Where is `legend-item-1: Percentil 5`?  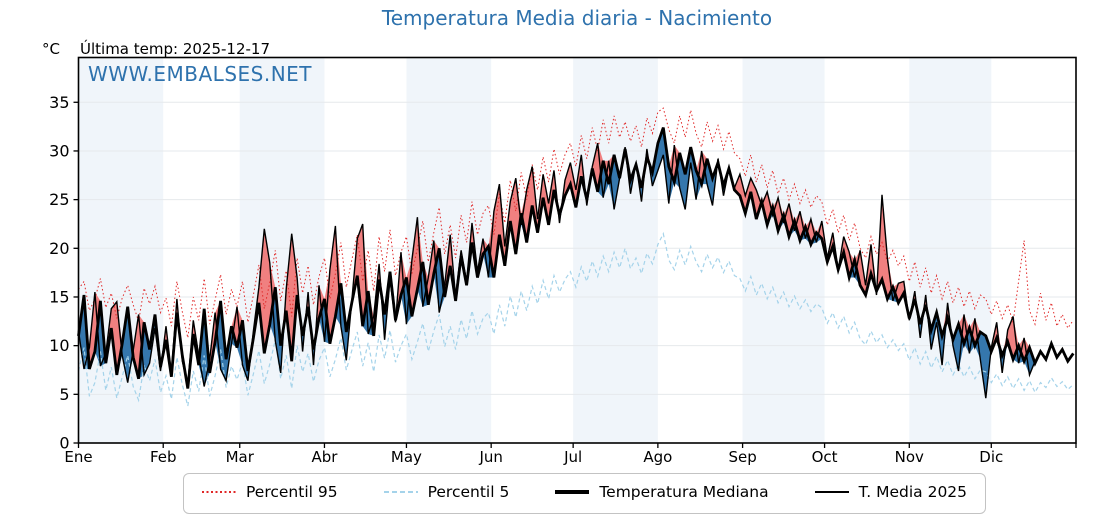
legend-item-1: Percentil 5 is located at coordinates (446, 492).